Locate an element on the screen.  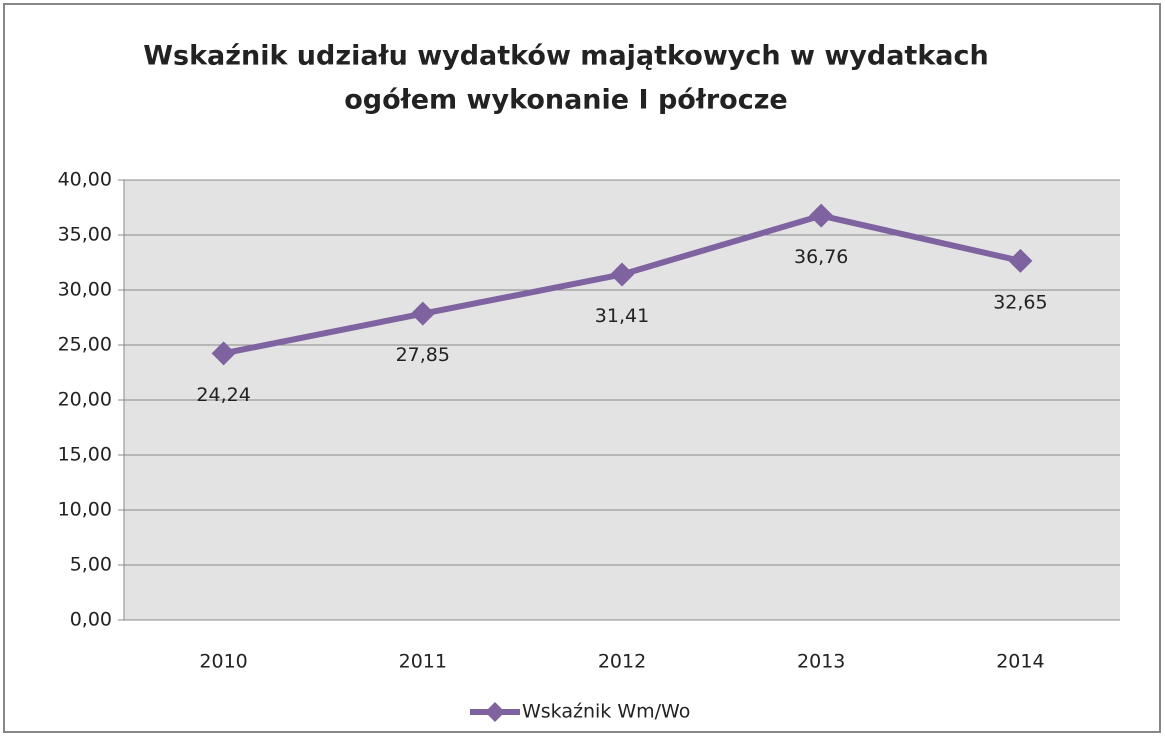
y-tick-label: 20,00 is located at coordinates (85, 400).